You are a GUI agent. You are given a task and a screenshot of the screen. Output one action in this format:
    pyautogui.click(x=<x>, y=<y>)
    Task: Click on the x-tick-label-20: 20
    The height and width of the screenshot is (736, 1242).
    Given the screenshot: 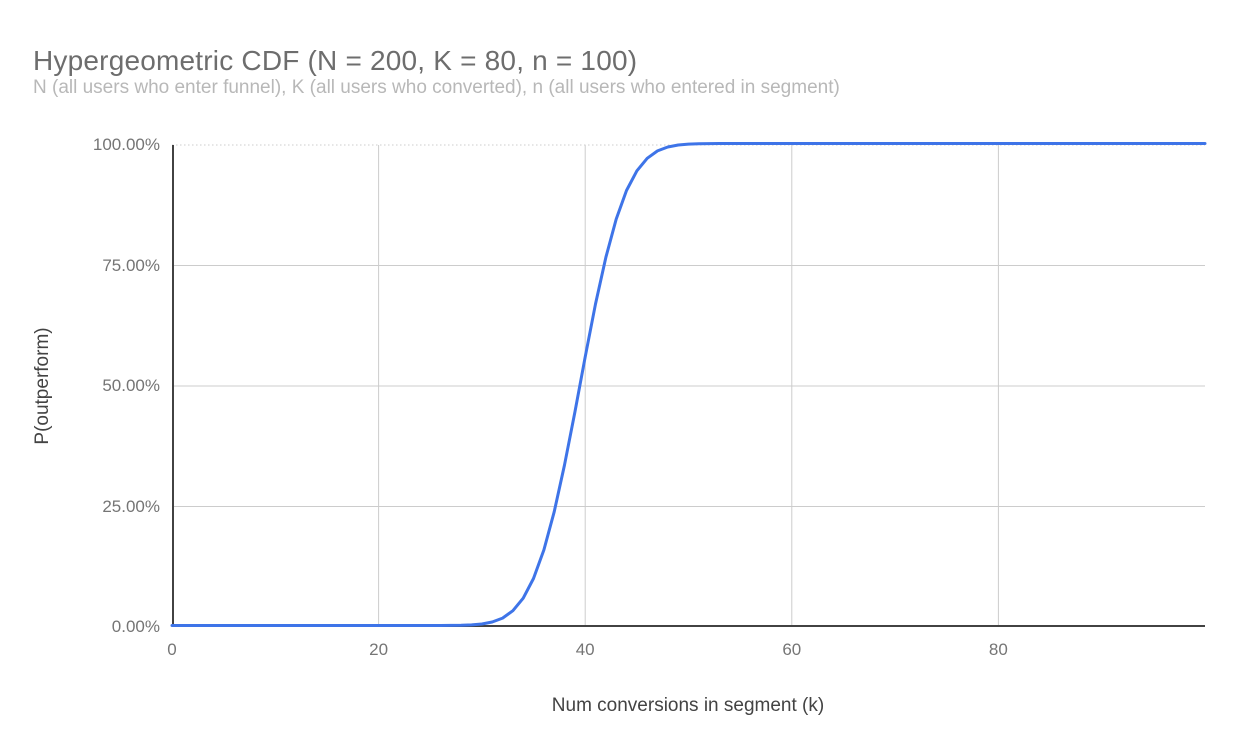 What is the action you would take?
    pyautogui.click(x=379, y=649)
    